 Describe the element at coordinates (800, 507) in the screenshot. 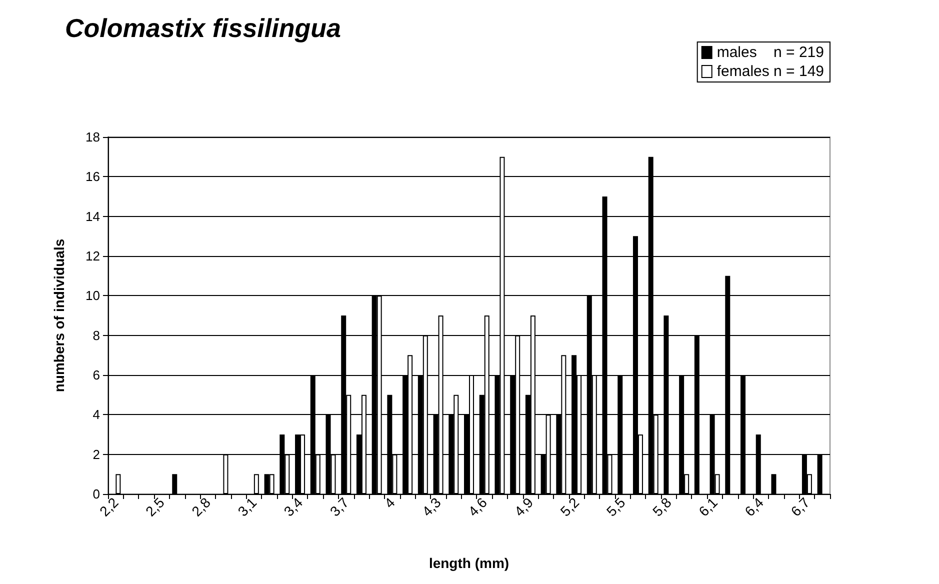

I see `x-tick-label: 6,7` at that location.